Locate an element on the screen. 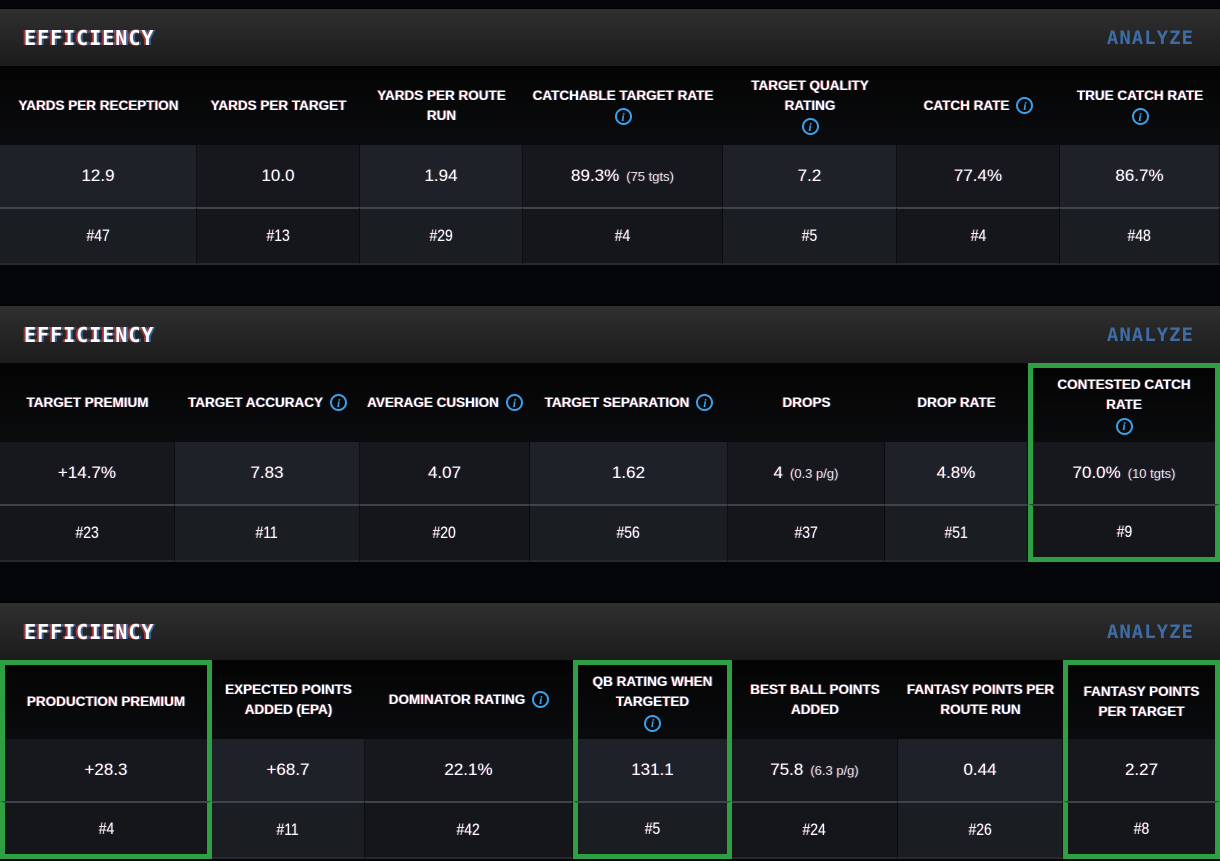  stat-header: FANTASY POINTS PER ROUTE RUN is located at coordinates (980, 699).